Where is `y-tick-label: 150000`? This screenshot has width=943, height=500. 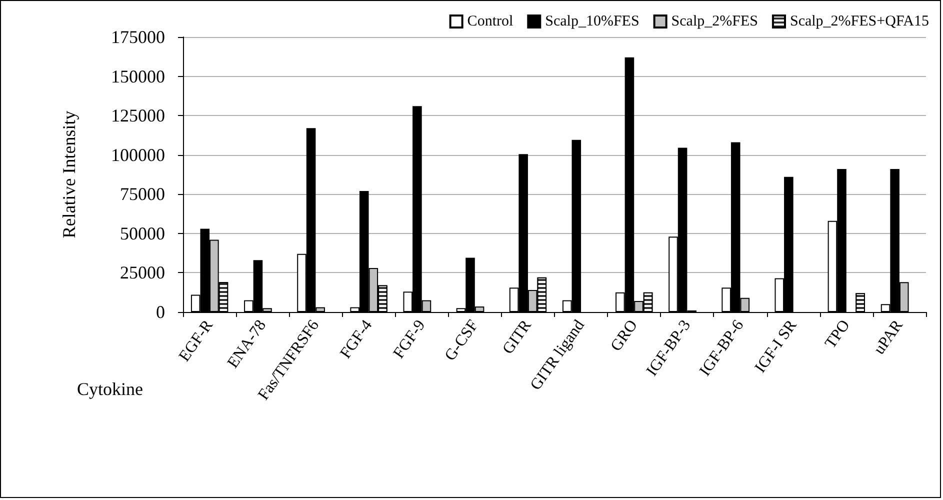
y-tick-label: 150000 is located at coordinates (138, 76).